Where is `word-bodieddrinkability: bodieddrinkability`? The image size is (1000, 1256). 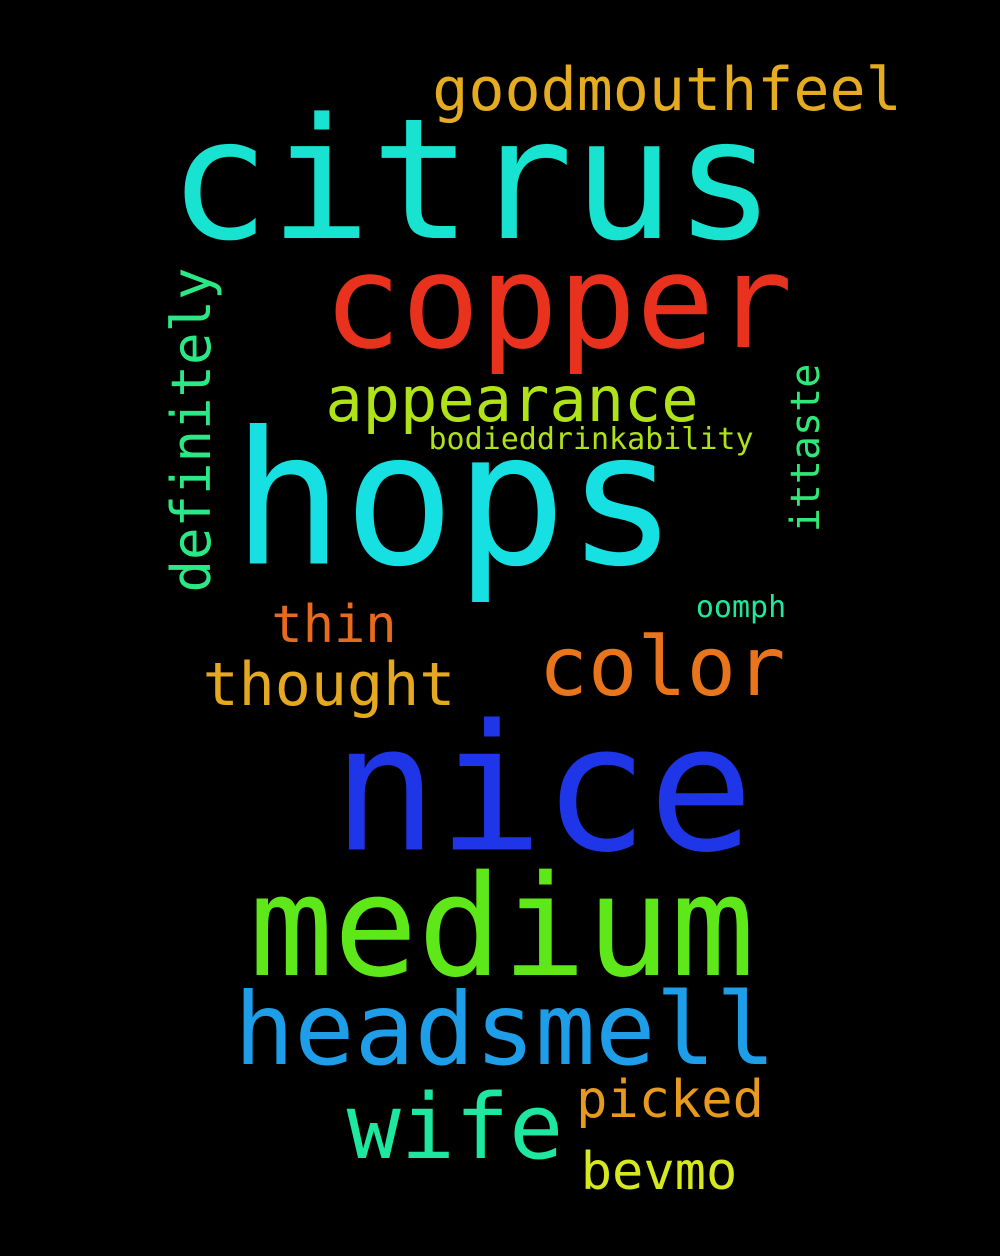
word-bodieddrinkability: bodieddrinkability is located at coordinates (591, 439).